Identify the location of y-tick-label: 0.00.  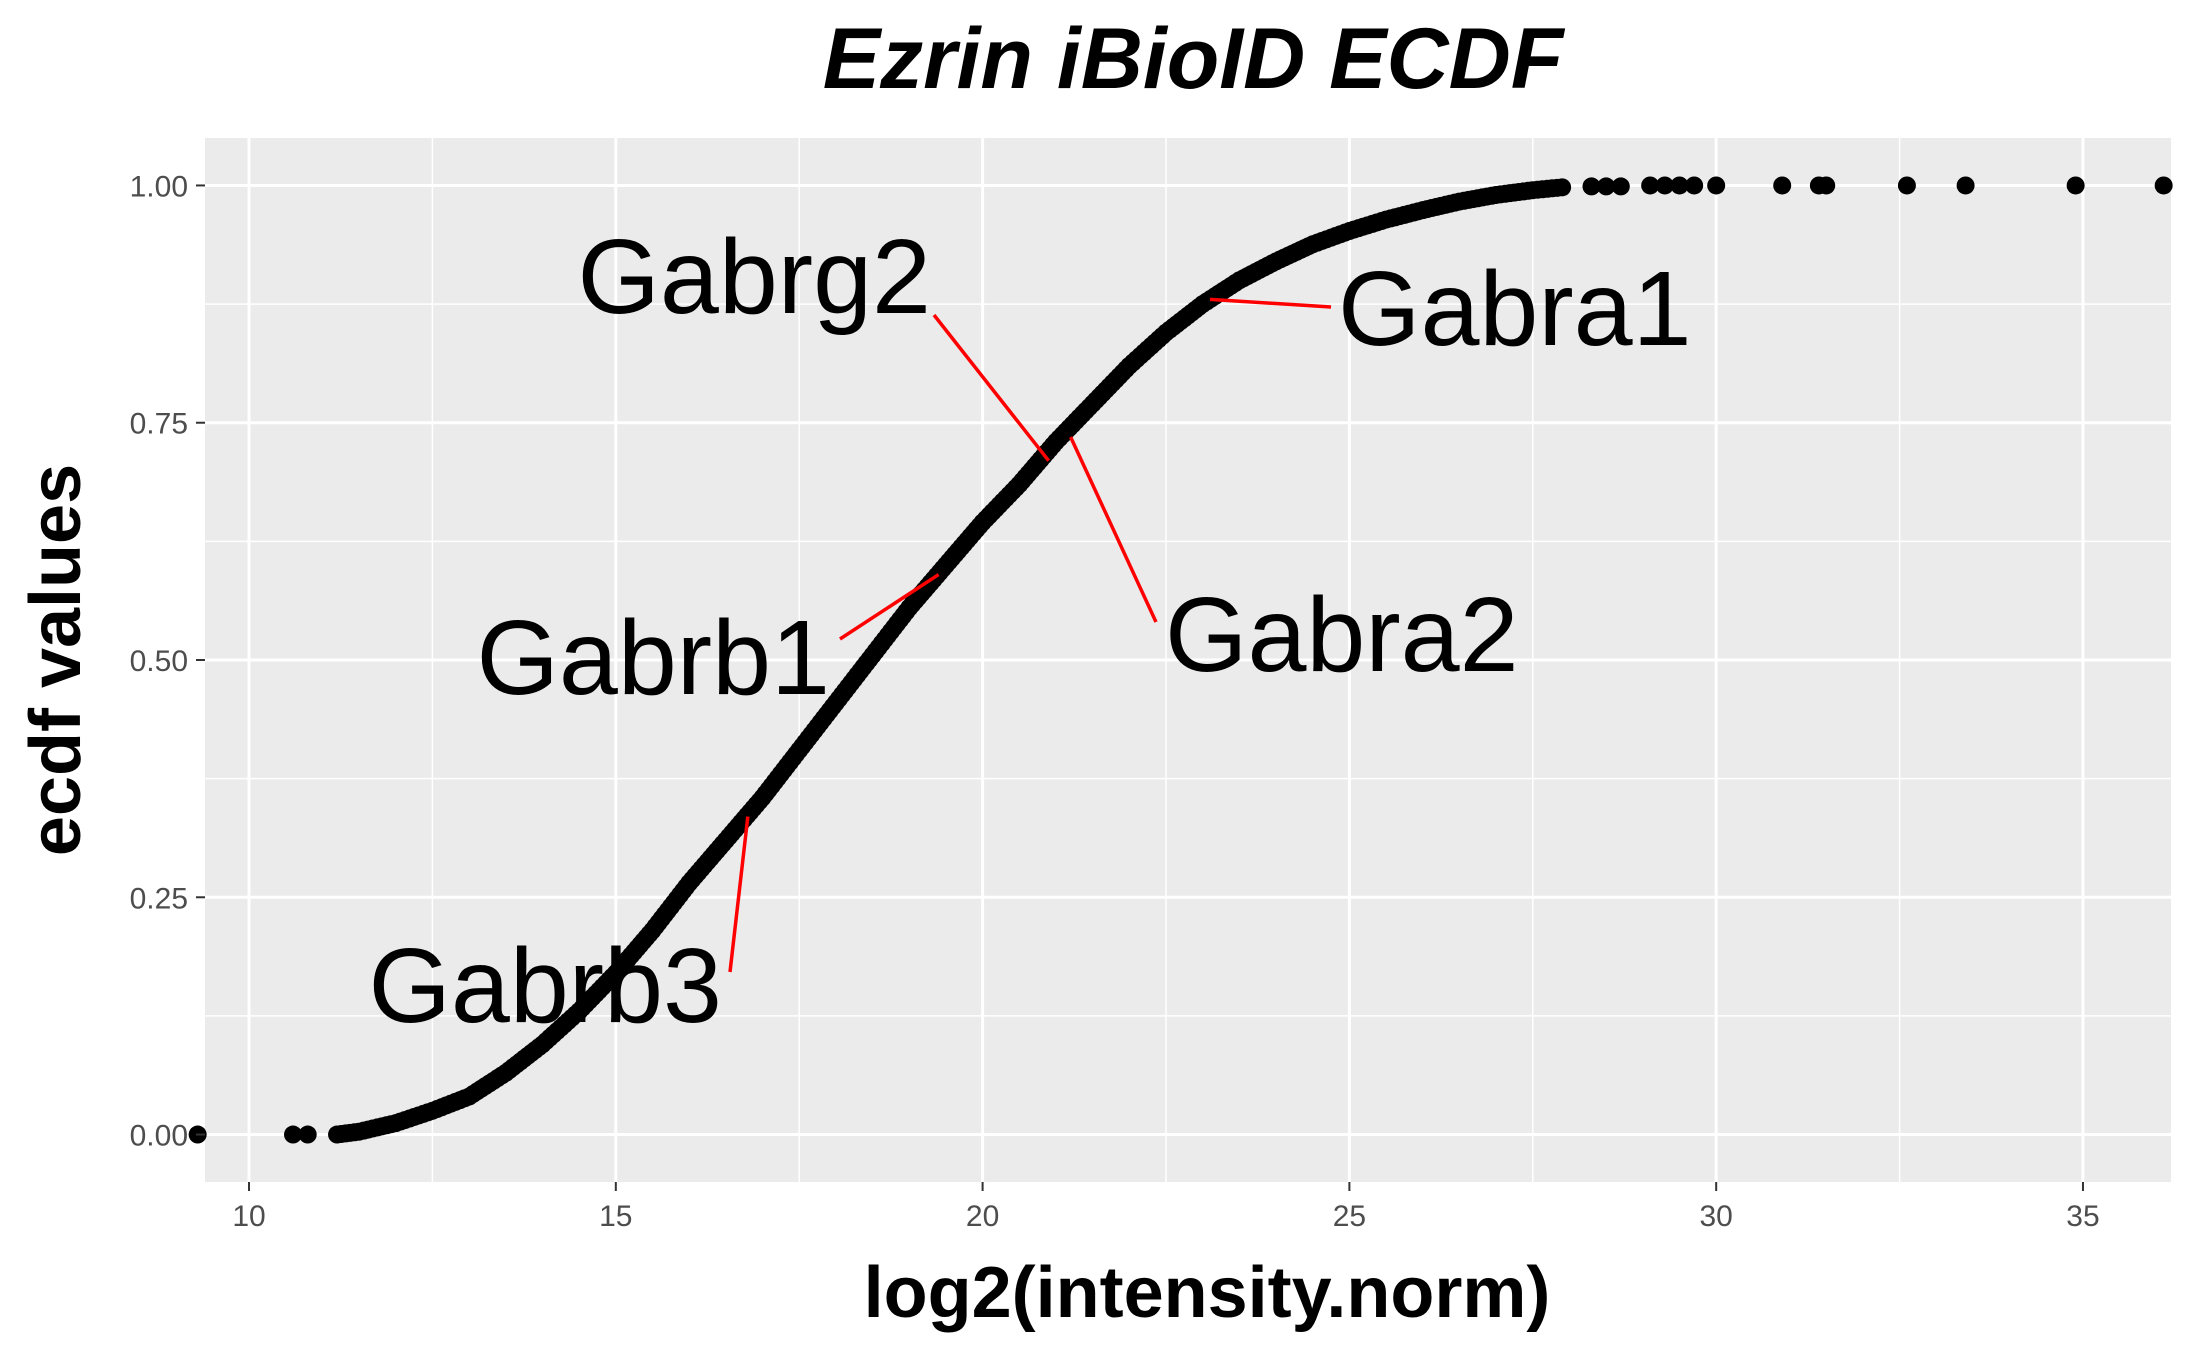
(159, 1136).